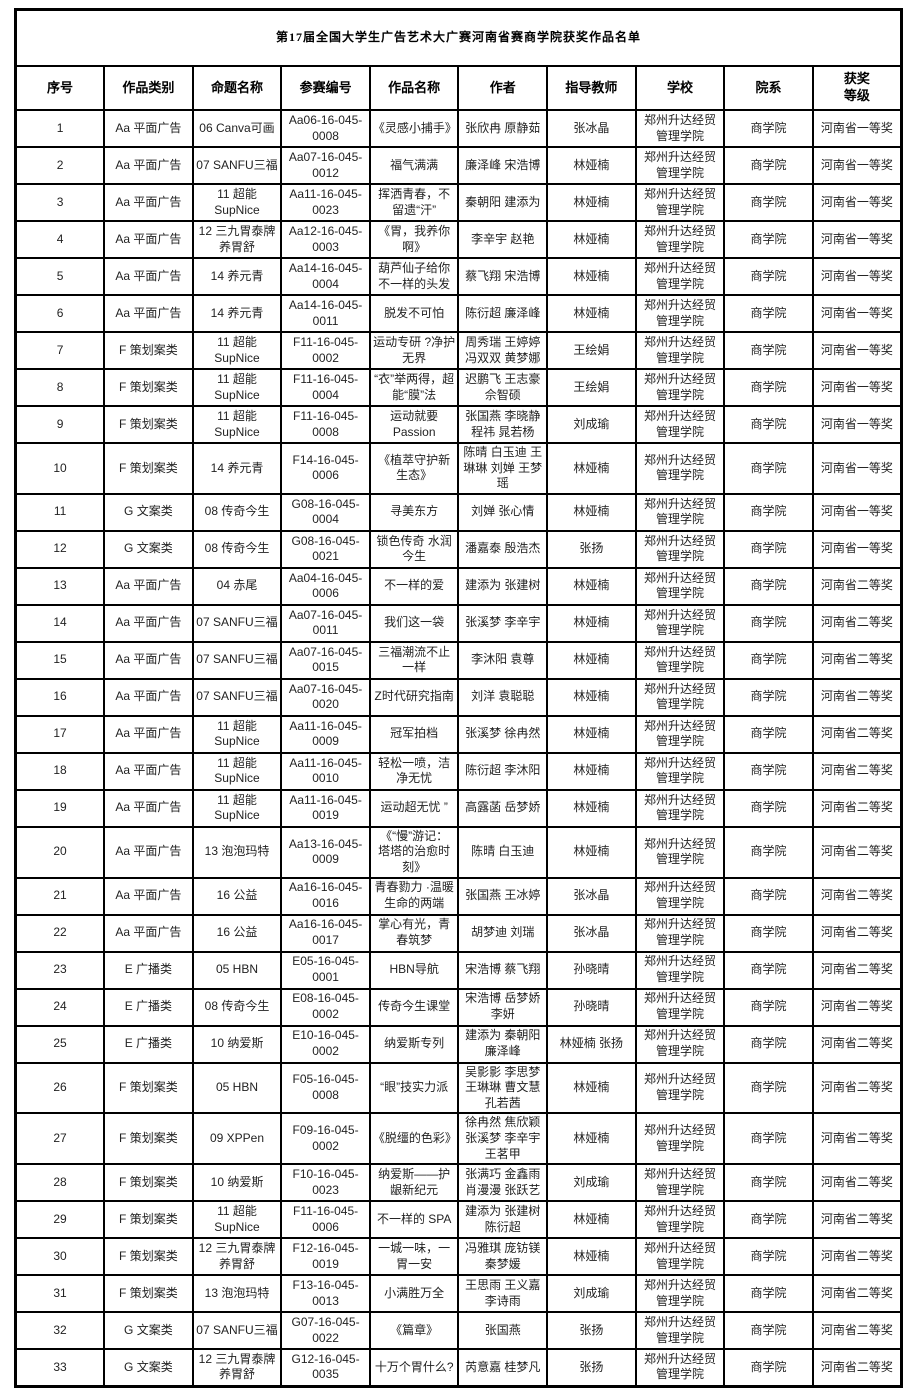  What do you see at coordinates (414, 1007) in the screenshot?
I see `cell-work_title: 传奇今生课堂` at bounding box center [414, 1007].